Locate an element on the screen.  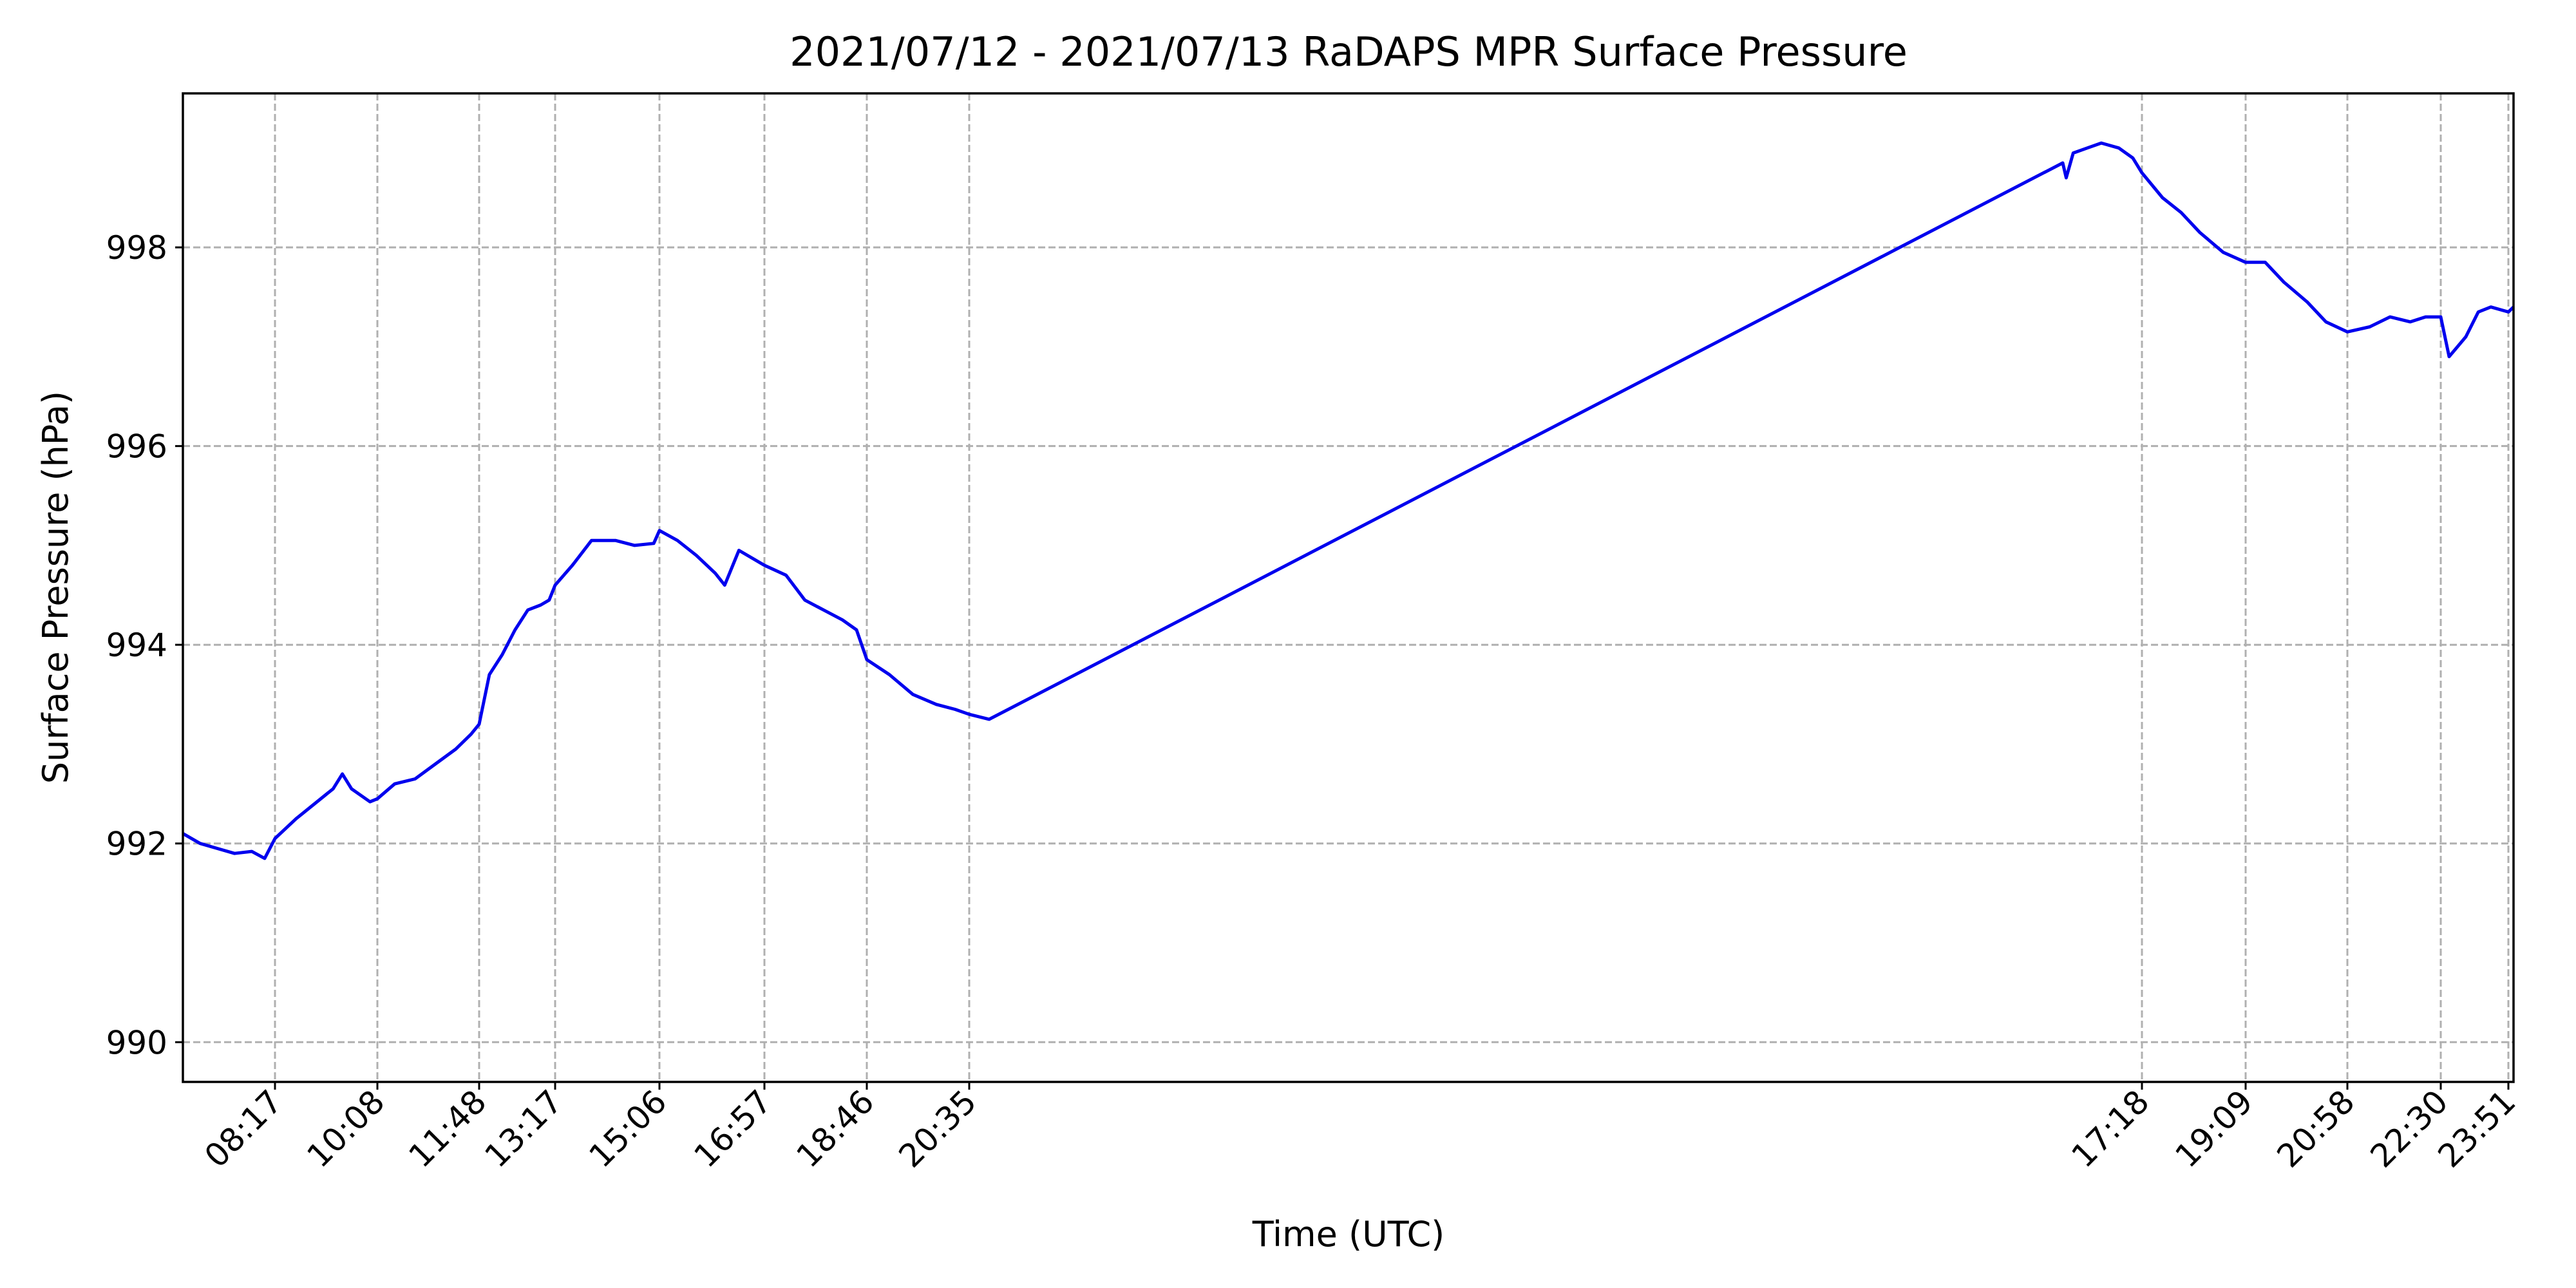
x-axis-label: Time (UTC) is located at coordinates (1349, 1234).